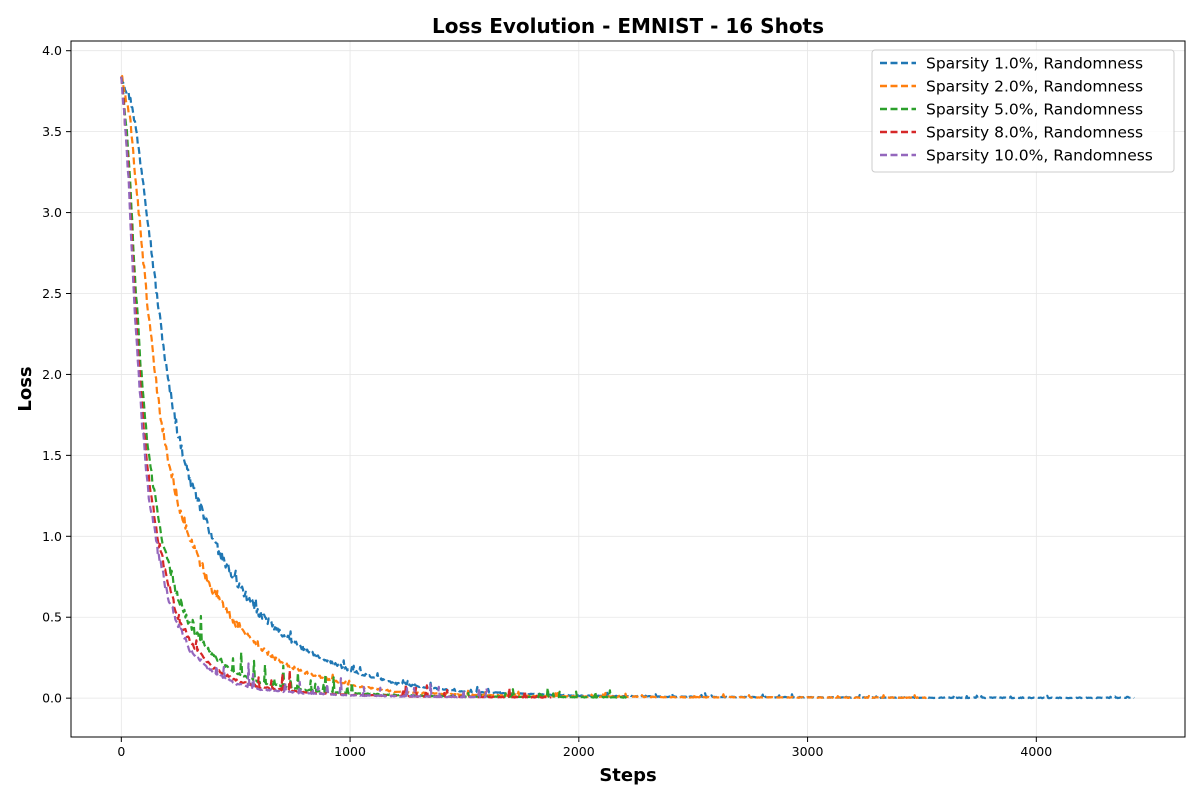  I want to click on y-tick-label: 1.0, so click(52, 536).